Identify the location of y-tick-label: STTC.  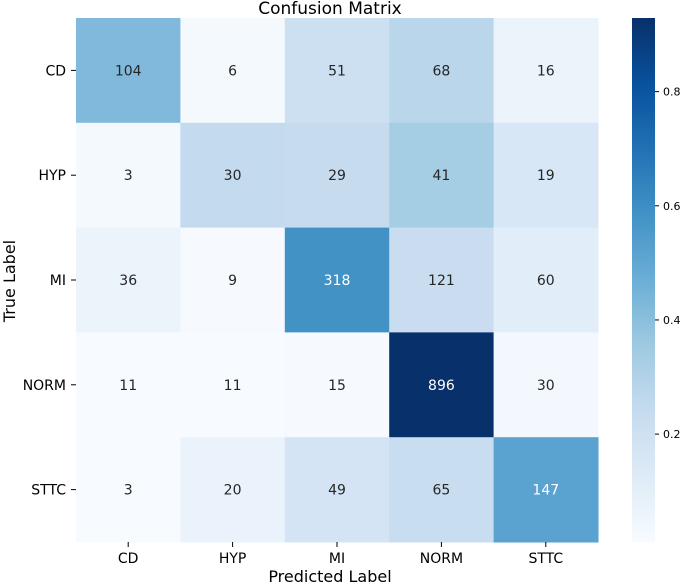
(48, 491).